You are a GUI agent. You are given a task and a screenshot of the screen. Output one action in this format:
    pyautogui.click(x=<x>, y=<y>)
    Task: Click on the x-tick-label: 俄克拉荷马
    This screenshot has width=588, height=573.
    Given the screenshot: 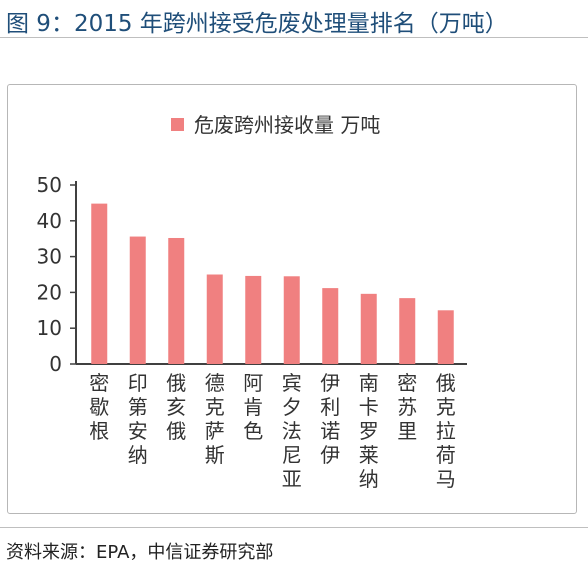 What is the action you would take?
    pyautogui.click(x=446, y=431)
    